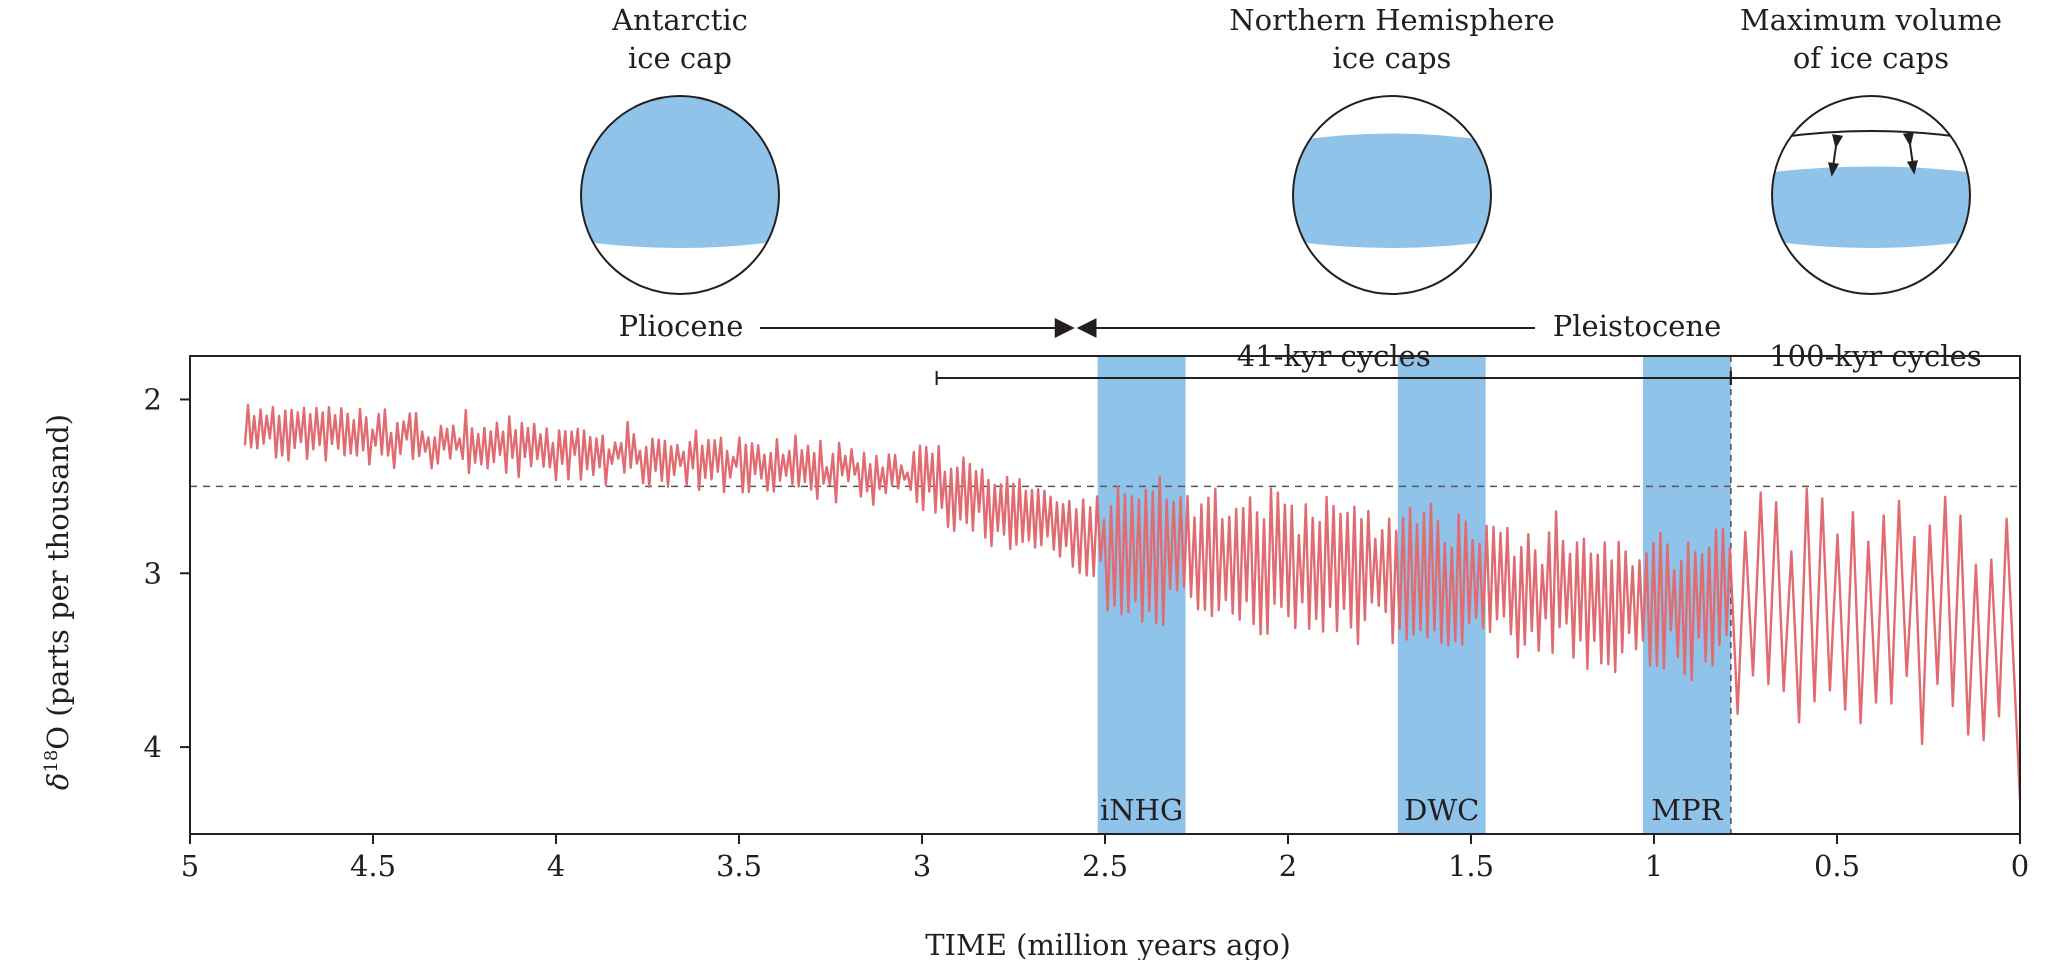 This screenshot has width=2051, height=960. What do you see at coordinates (1441, 810) in the screenshot?
I see `band-label-dwc: DWC` at bounding box center [1441, 810].